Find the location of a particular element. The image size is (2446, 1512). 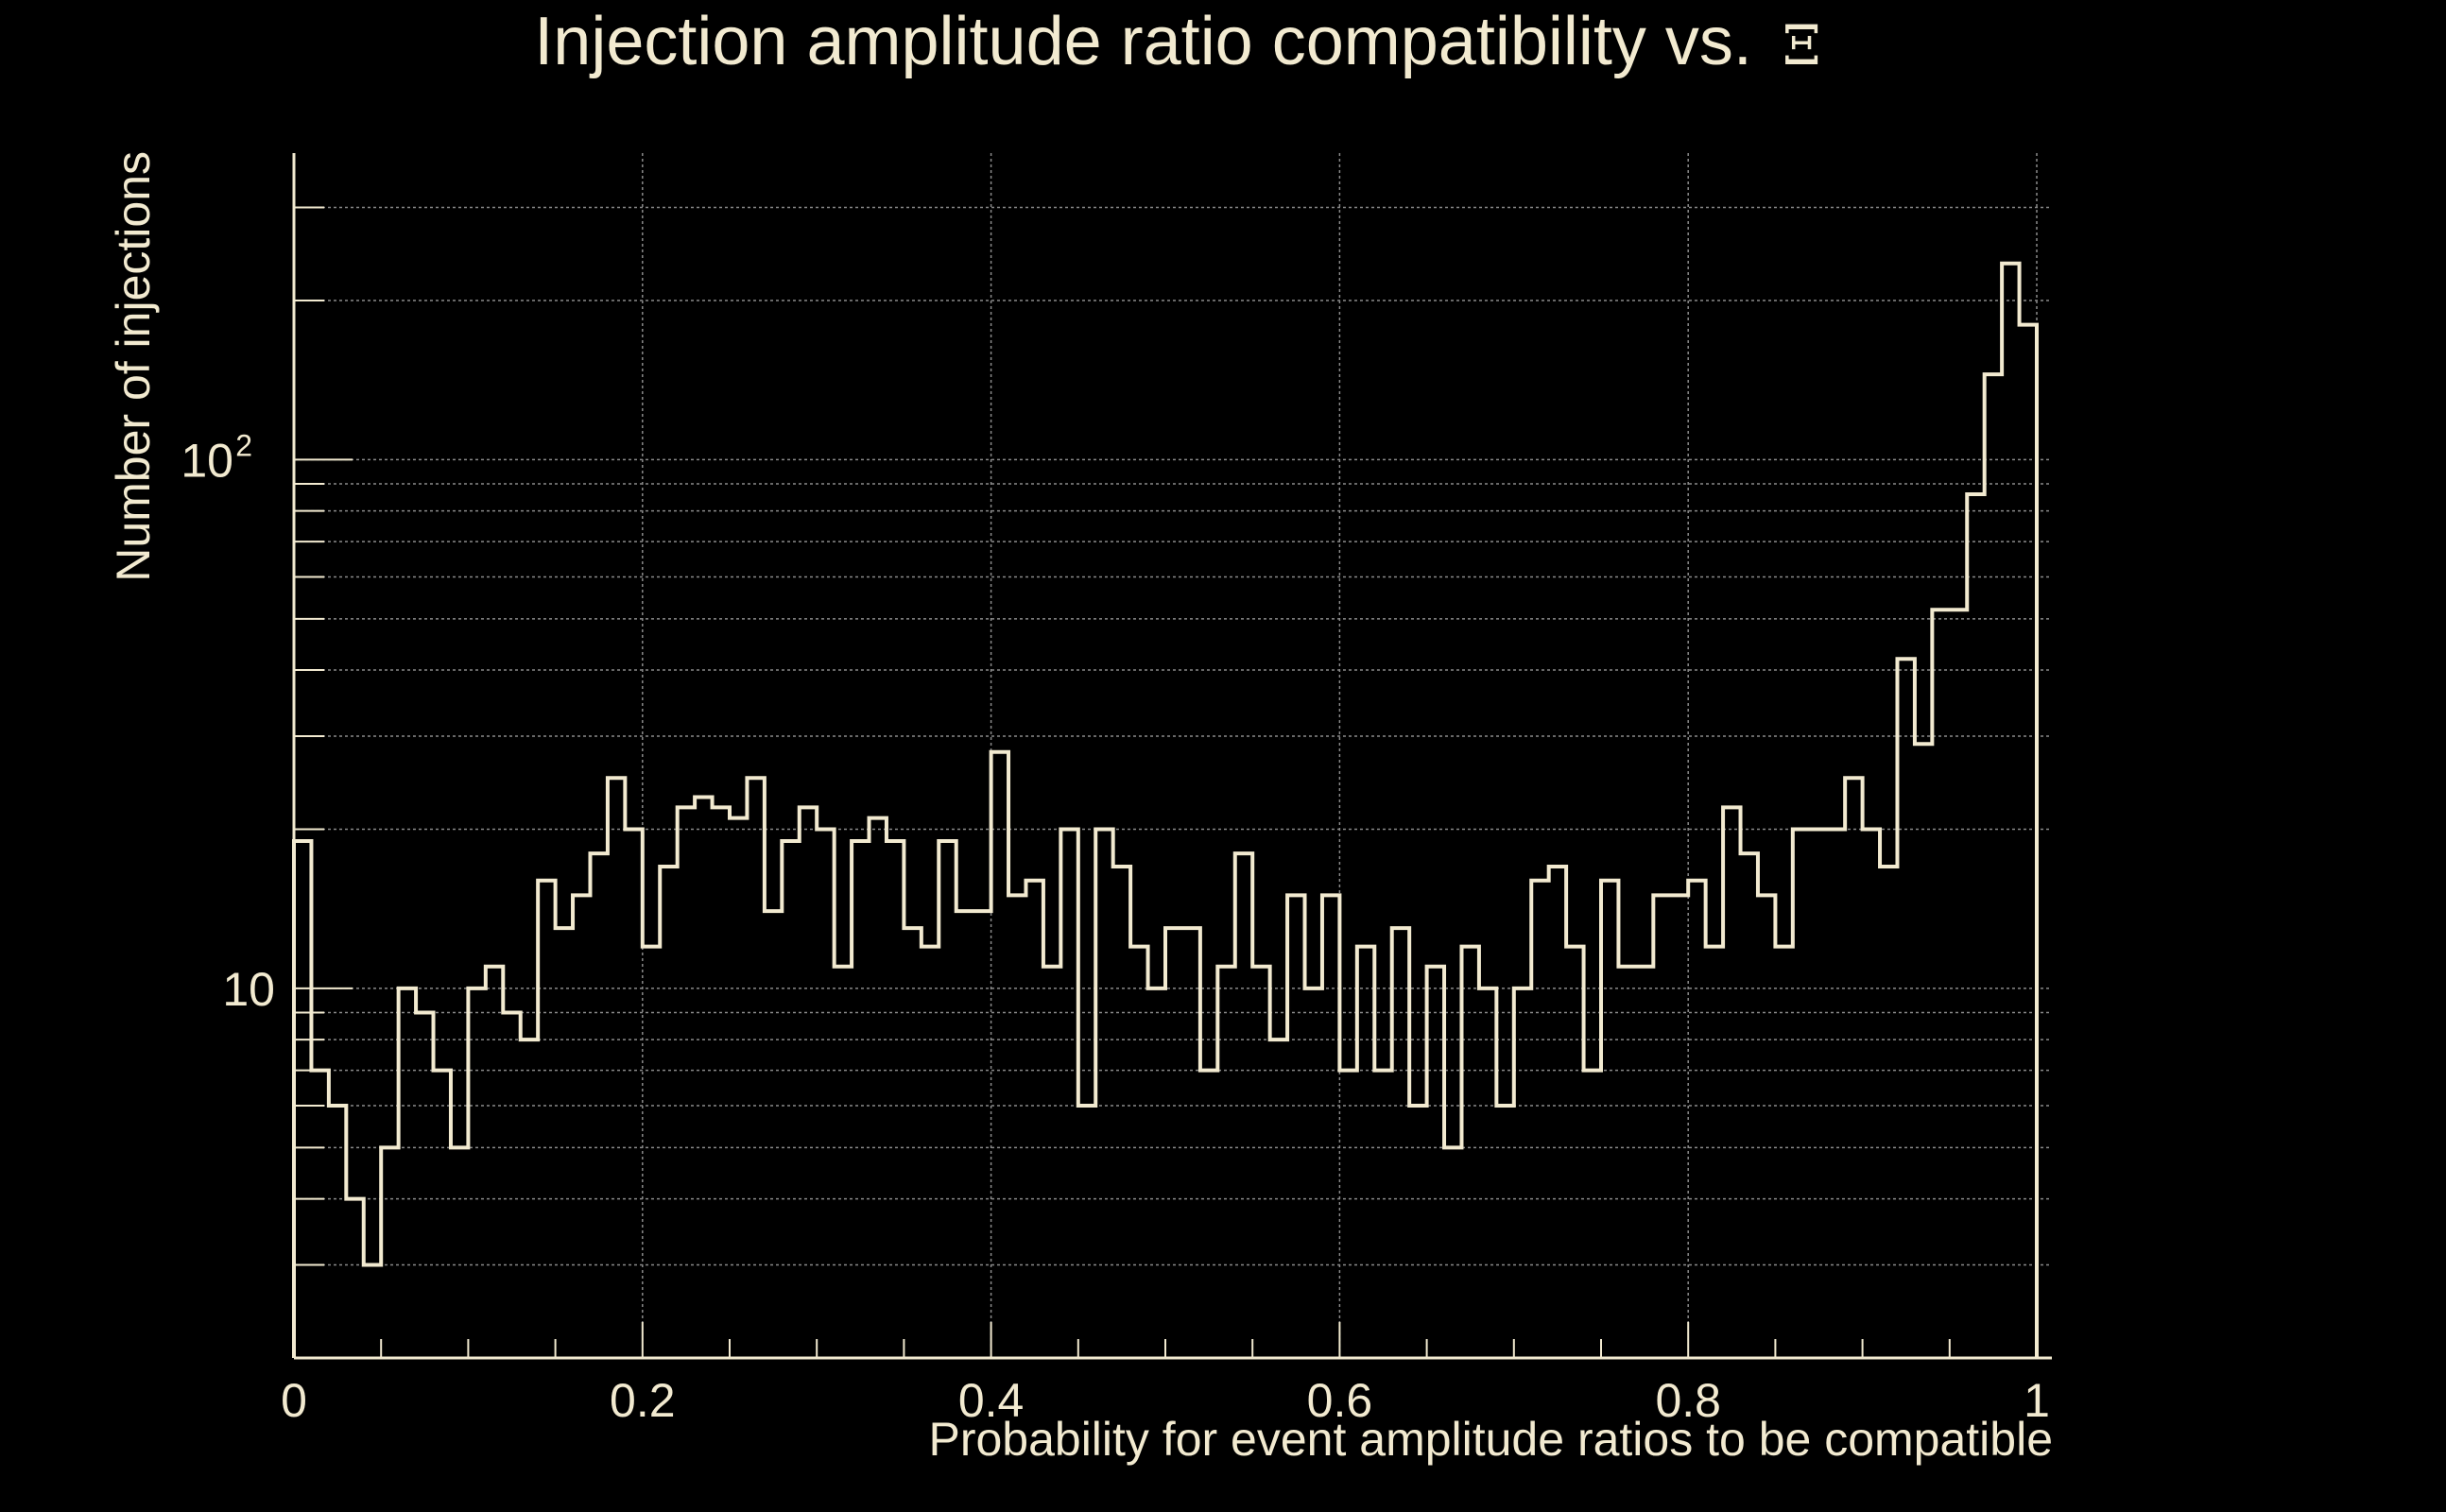

x-tick-labels: 0 0.2 0.4 0.6 0.8 1 is located at coordinates (1165, 1400).